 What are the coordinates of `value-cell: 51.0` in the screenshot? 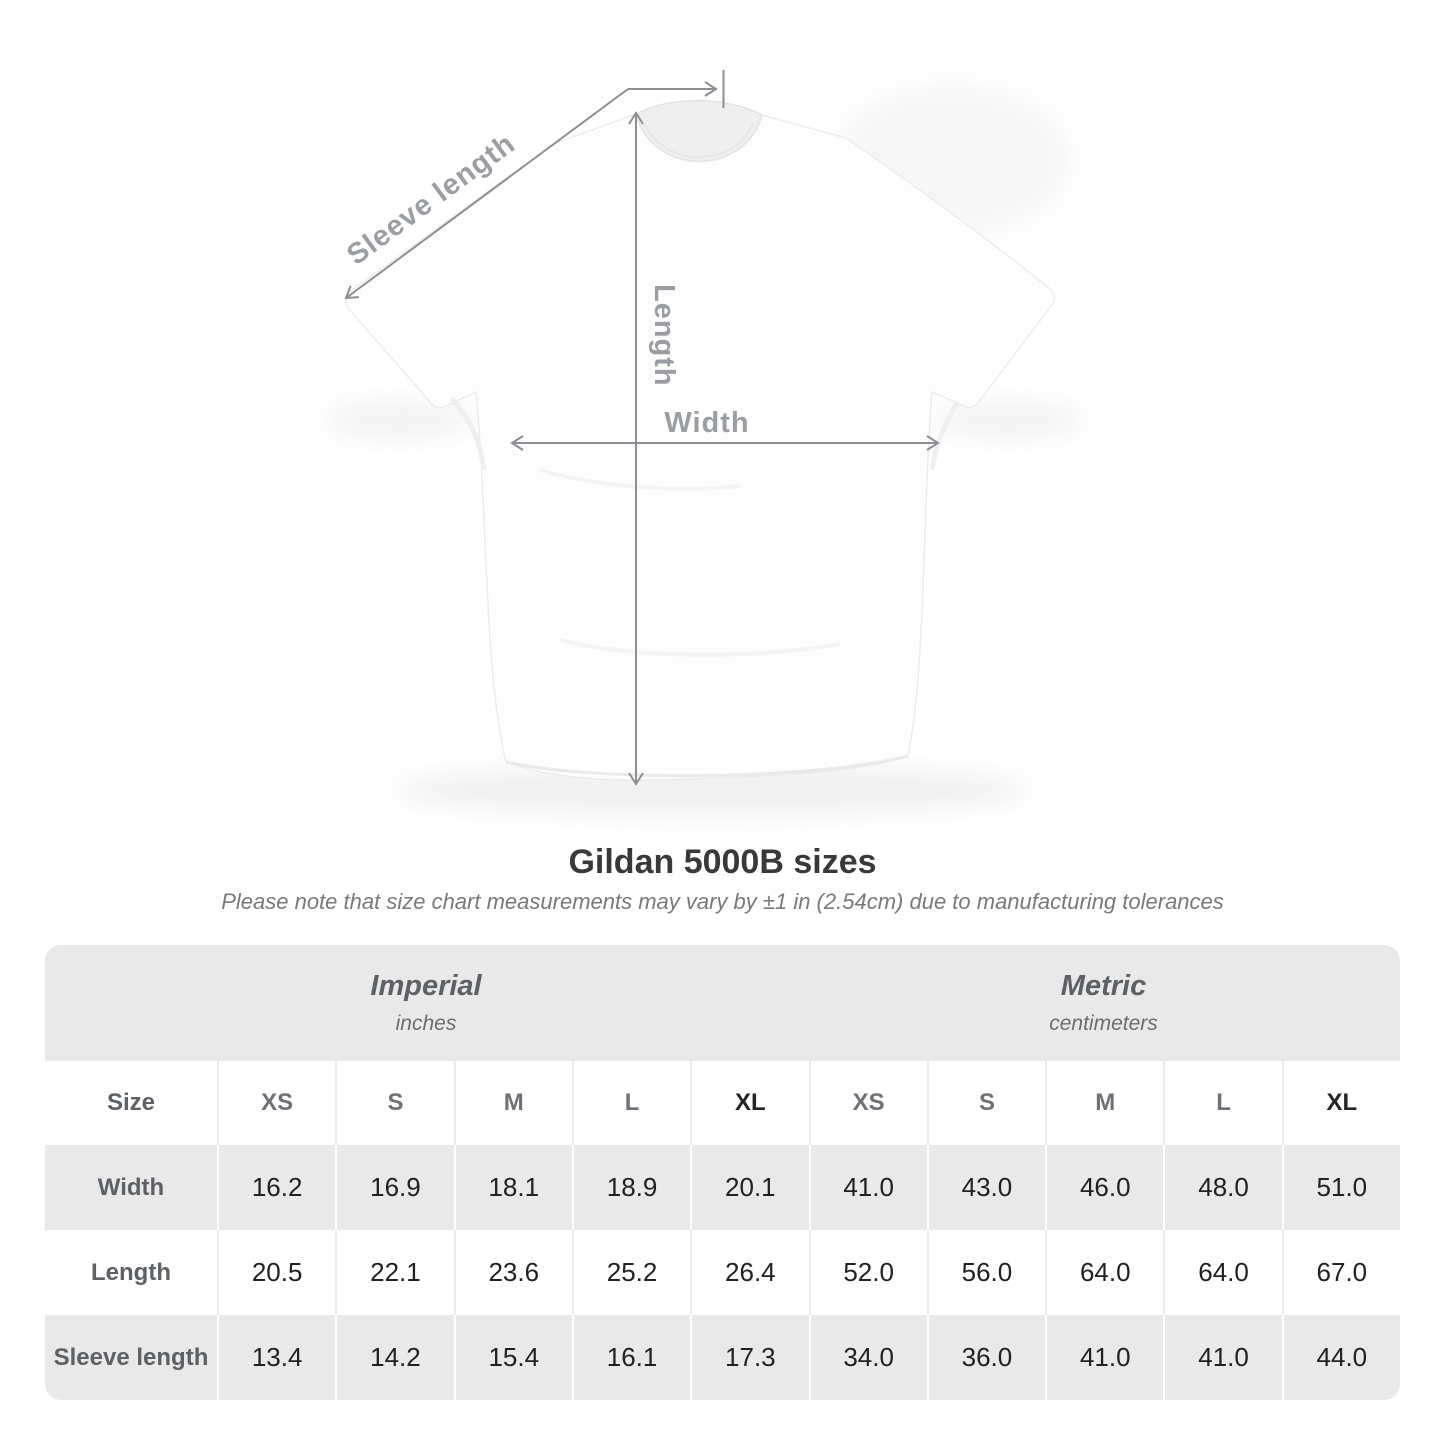 It's located at (1340, 1187).